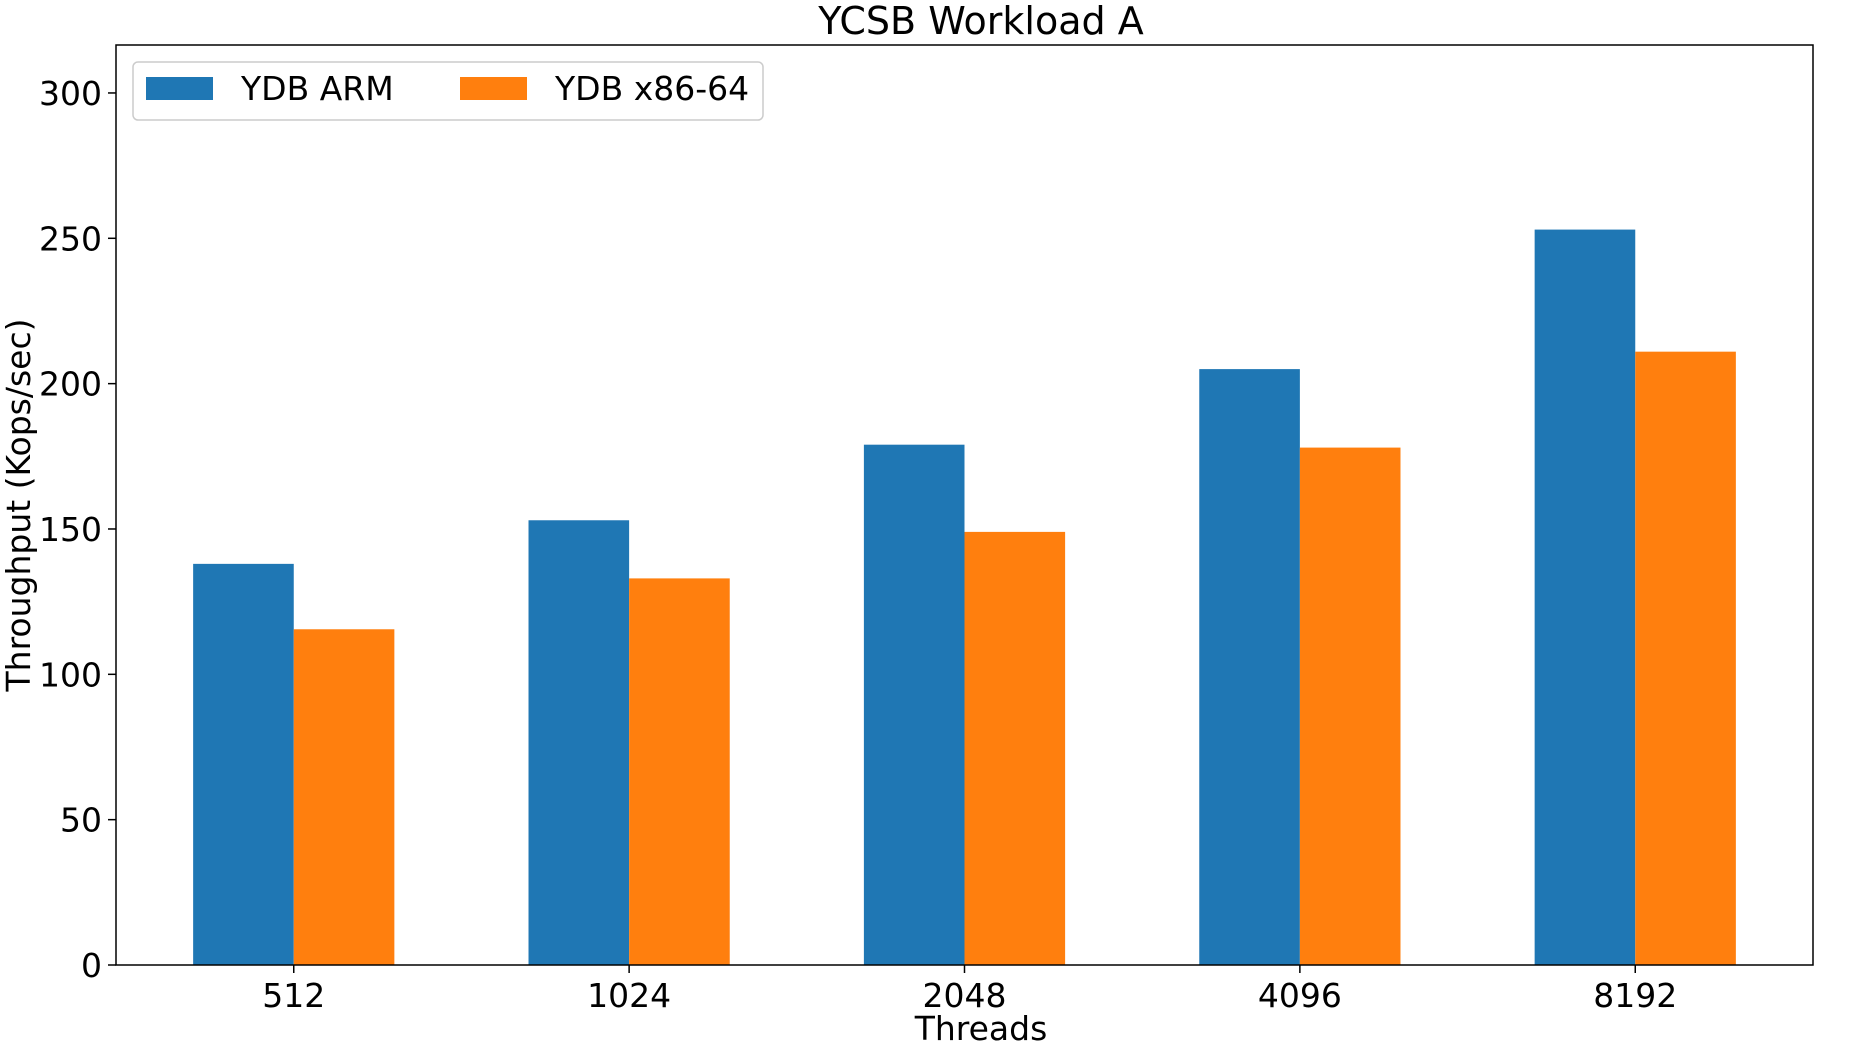 The image size is (1850, 1050). Describe the element at coordinates (19, 505) in the screenshot. I see `y-axis-label: Throughput (Kops/sec)` at that location.